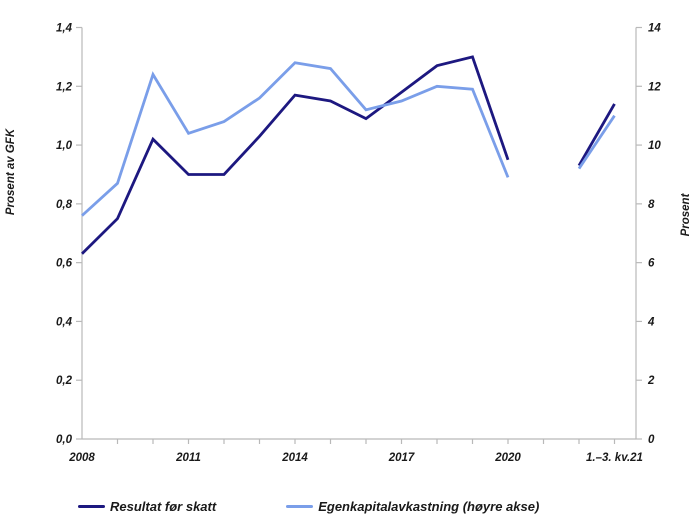 Image resolution: width=700 pixels, height=521 pixels. Describe the element at coordinates (64, 205) in the screenshot. I see `left-axis-tick-label: 0,8` at that location.